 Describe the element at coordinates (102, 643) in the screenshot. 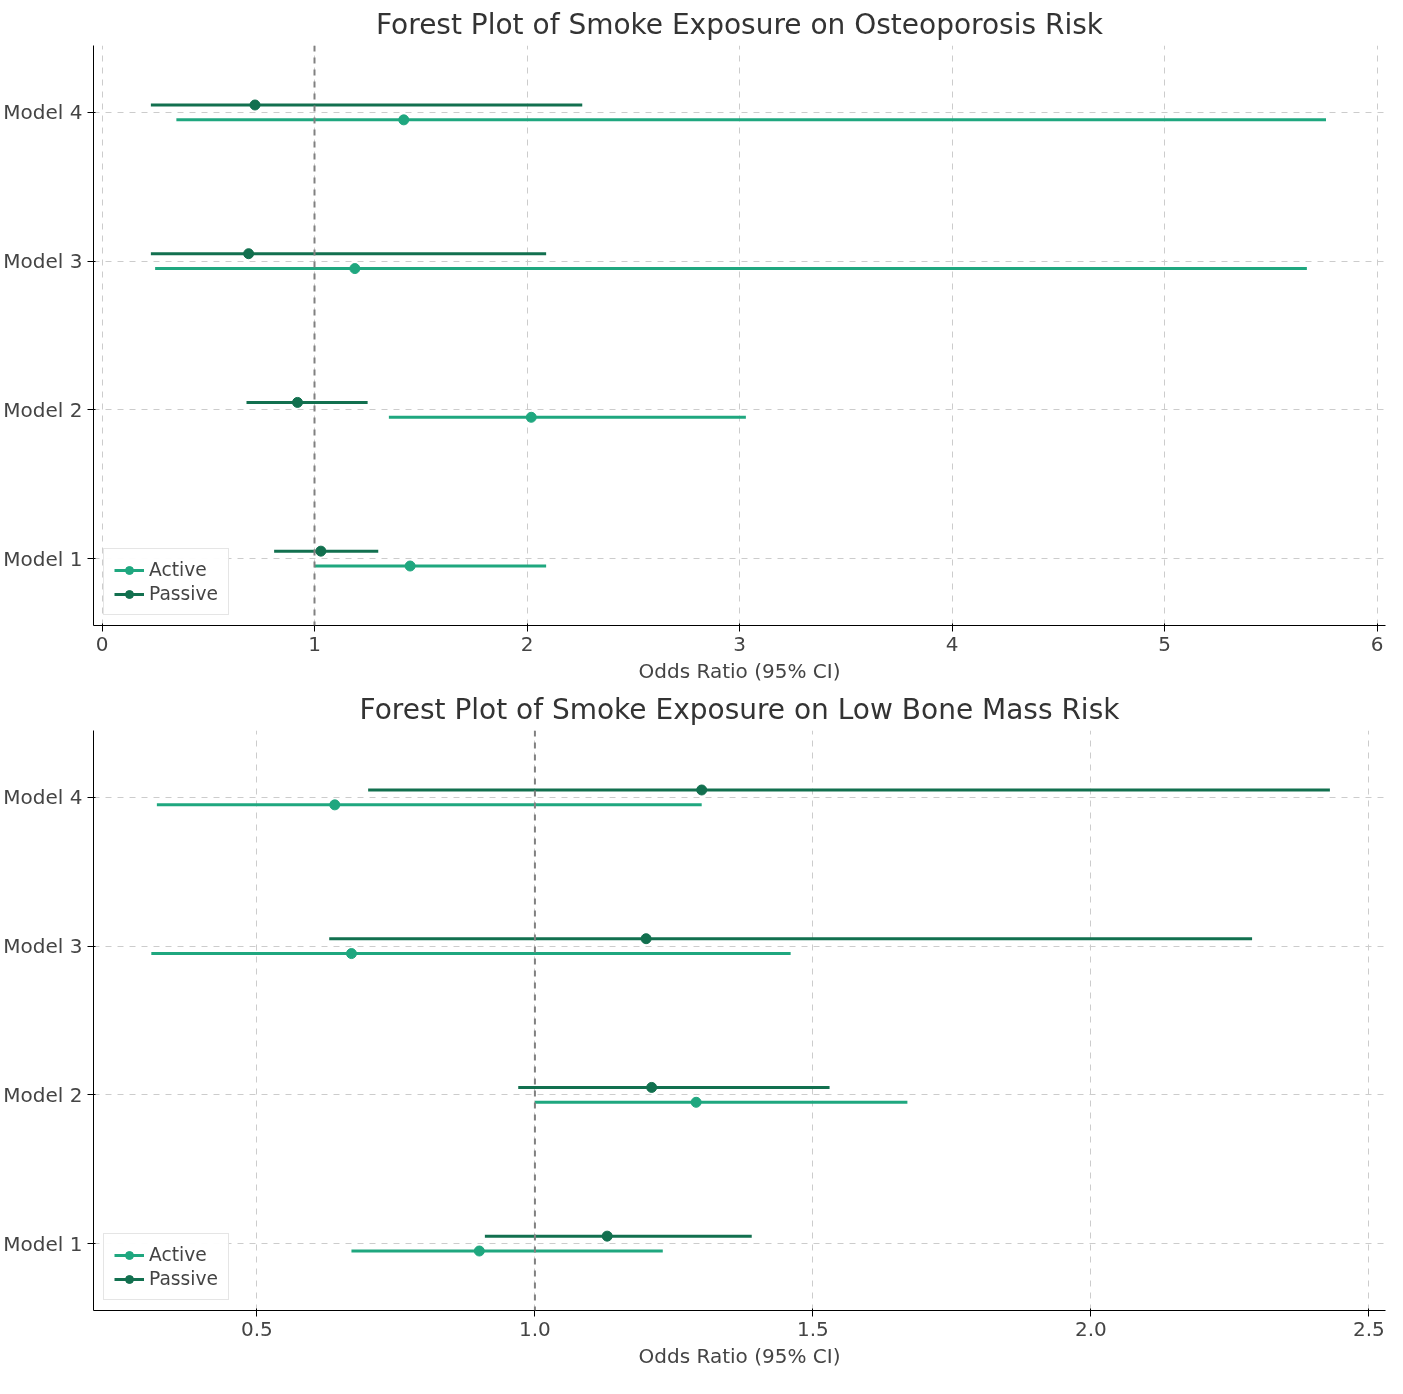

I see `x-tick-label: 0` at that location.